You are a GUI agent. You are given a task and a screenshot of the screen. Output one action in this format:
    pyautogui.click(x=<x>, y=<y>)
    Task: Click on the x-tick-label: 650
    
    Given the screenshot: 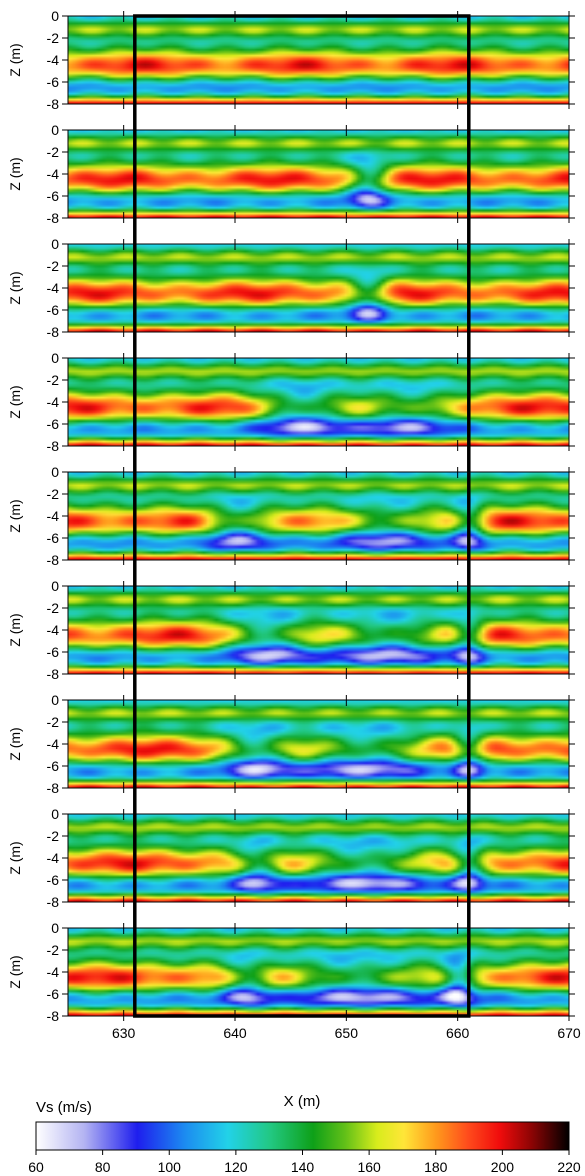 What is the action you would take?
    pyautogui.click(x=347, y=1033)
    